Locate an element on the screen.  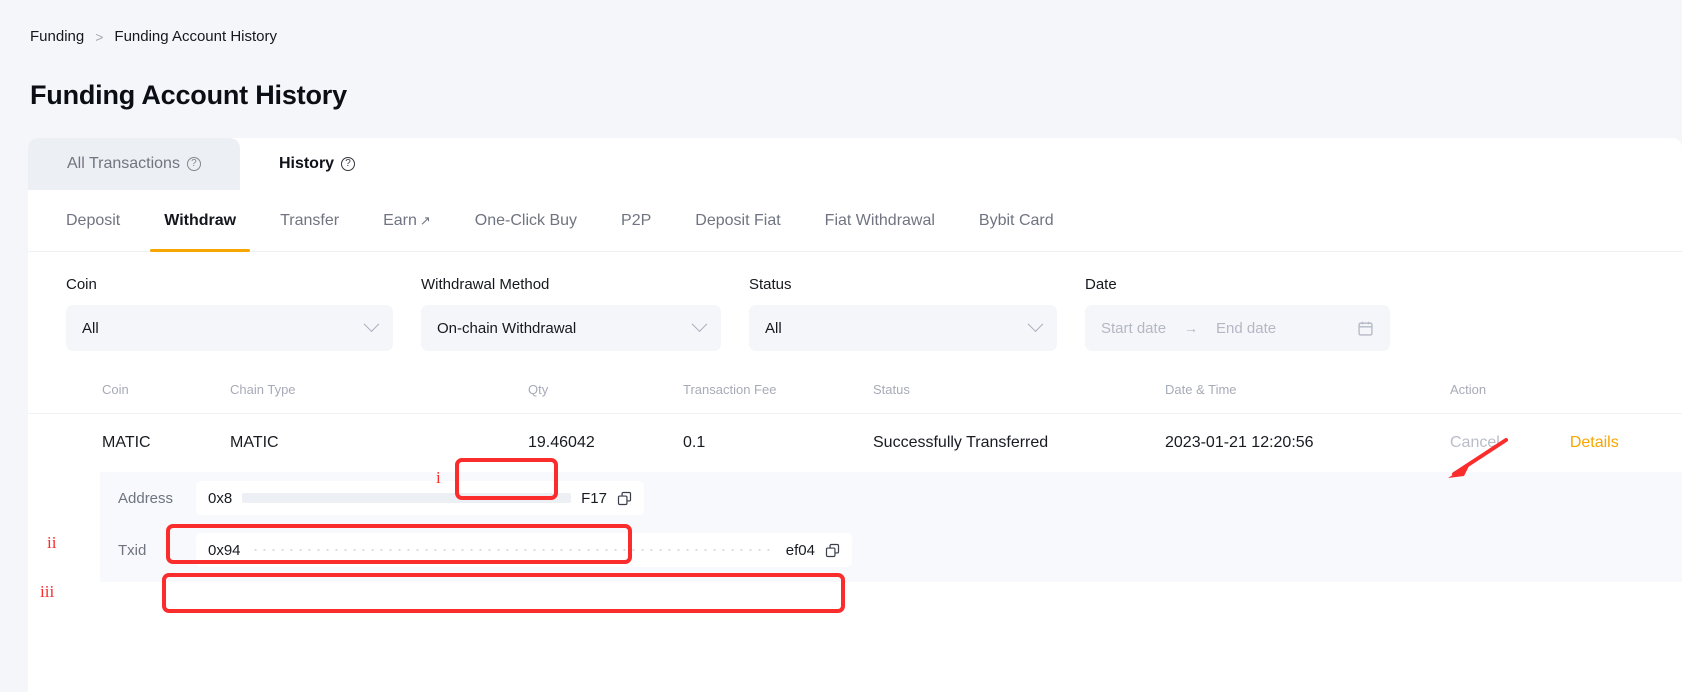
breadcrumb-root: Funding is located at coordinates (57, 36).